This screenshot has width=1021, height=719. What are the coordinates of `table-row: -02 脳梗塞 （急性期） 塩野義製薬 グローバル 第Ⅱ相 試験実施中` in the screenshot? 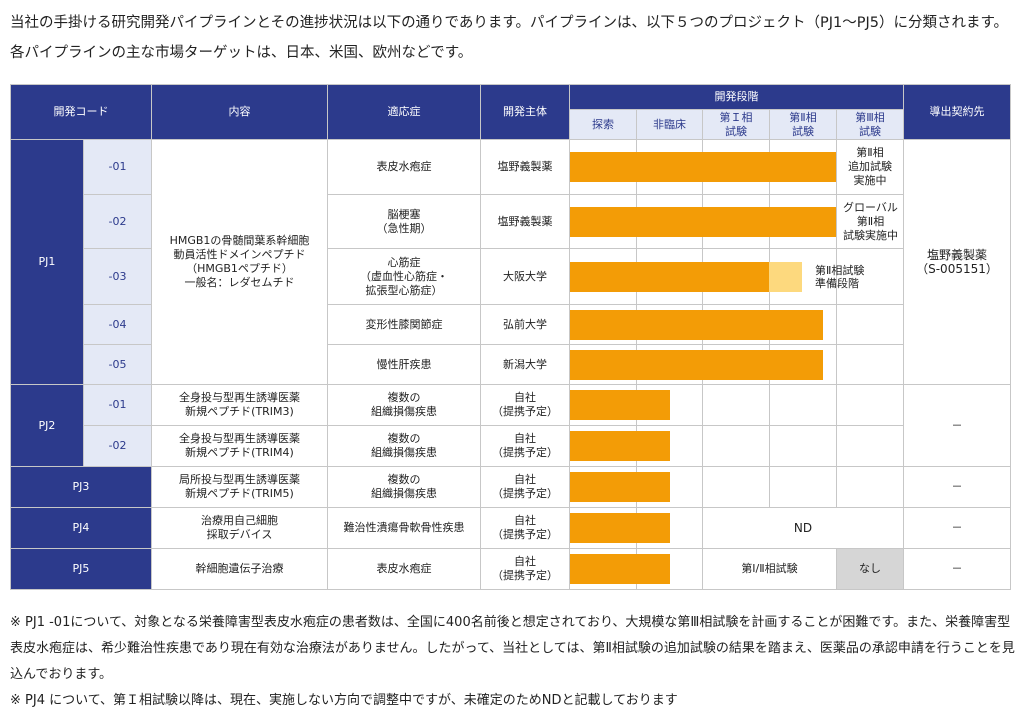 It's located at (511, 221).